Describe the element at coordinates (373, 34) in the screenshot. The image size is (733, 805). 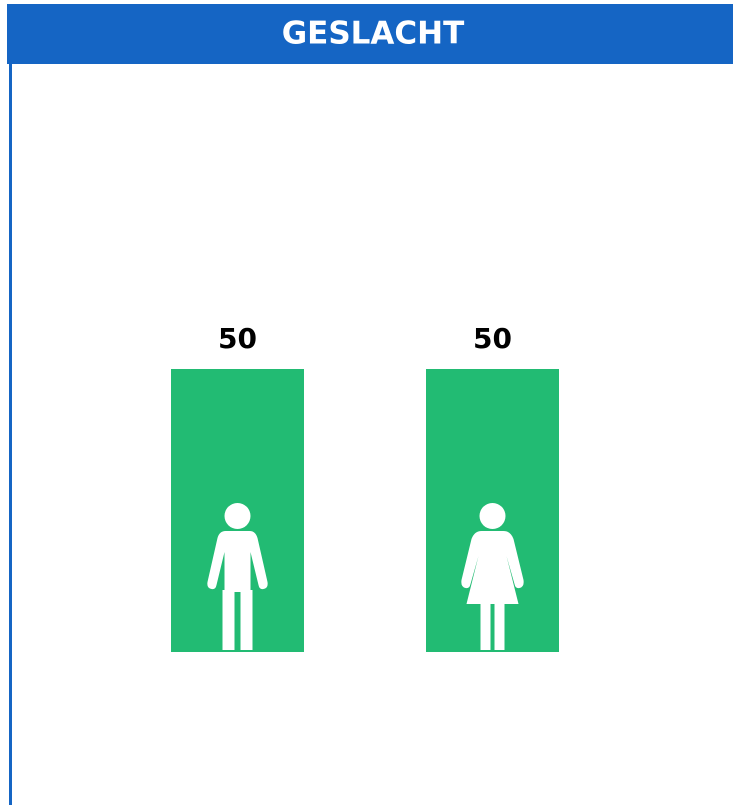
I see `chart-title: GESLACHT` at that location.